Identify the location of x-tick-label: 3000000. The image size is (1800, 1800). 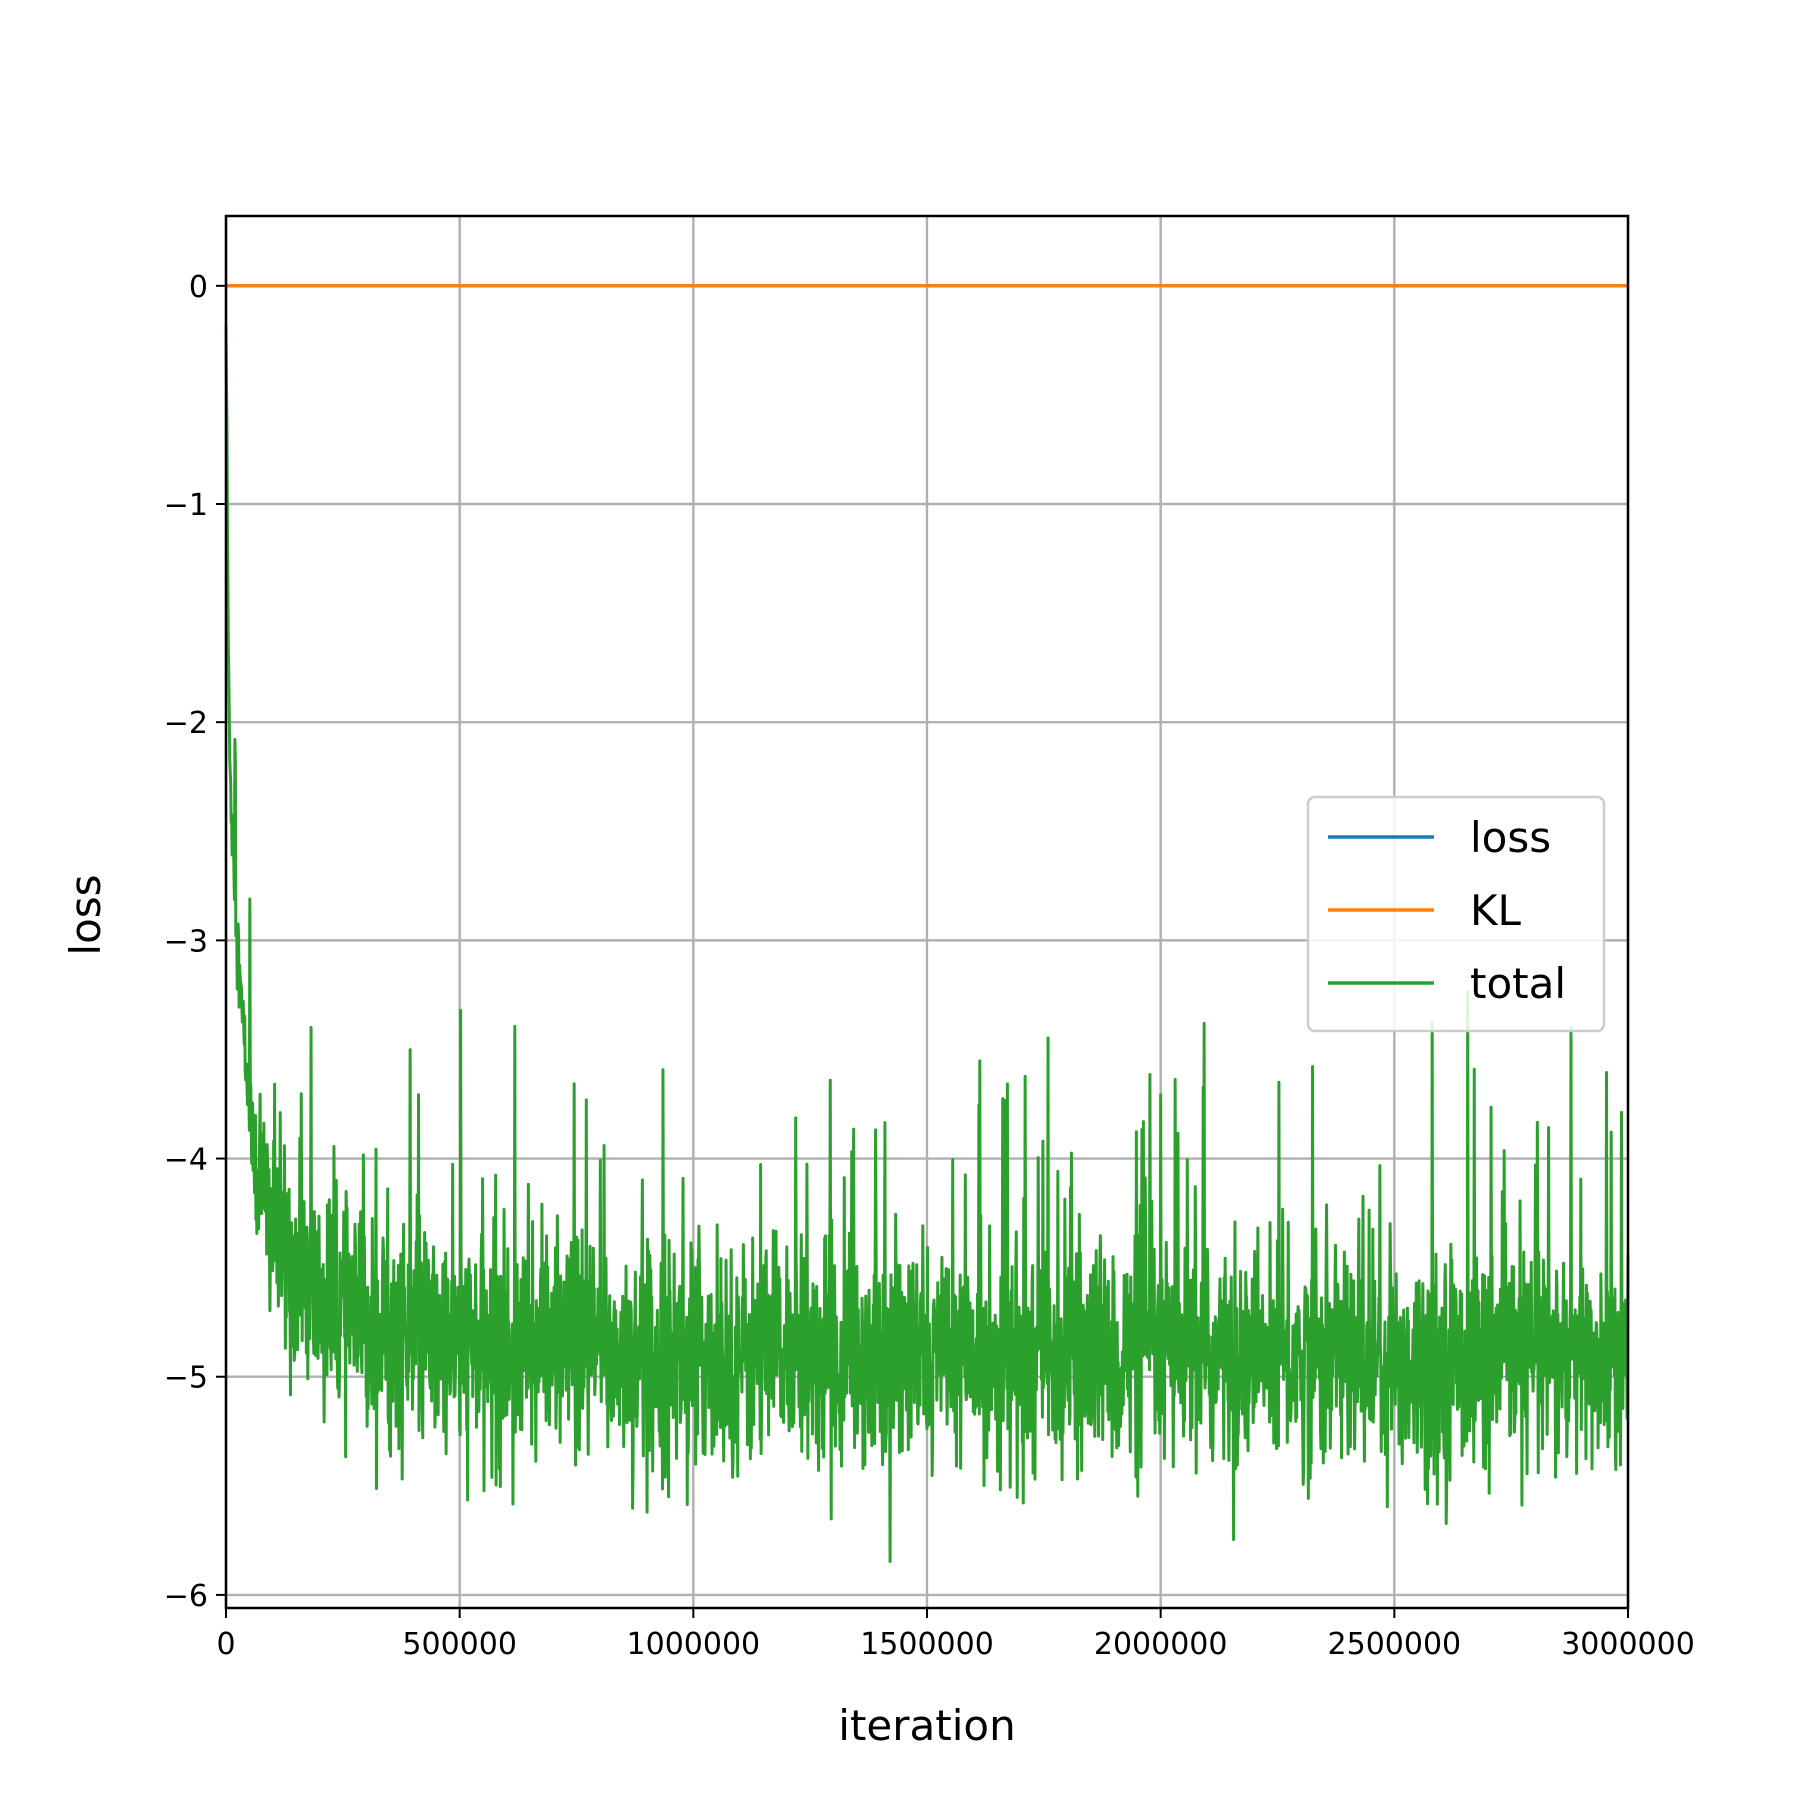
(1628, 1644).